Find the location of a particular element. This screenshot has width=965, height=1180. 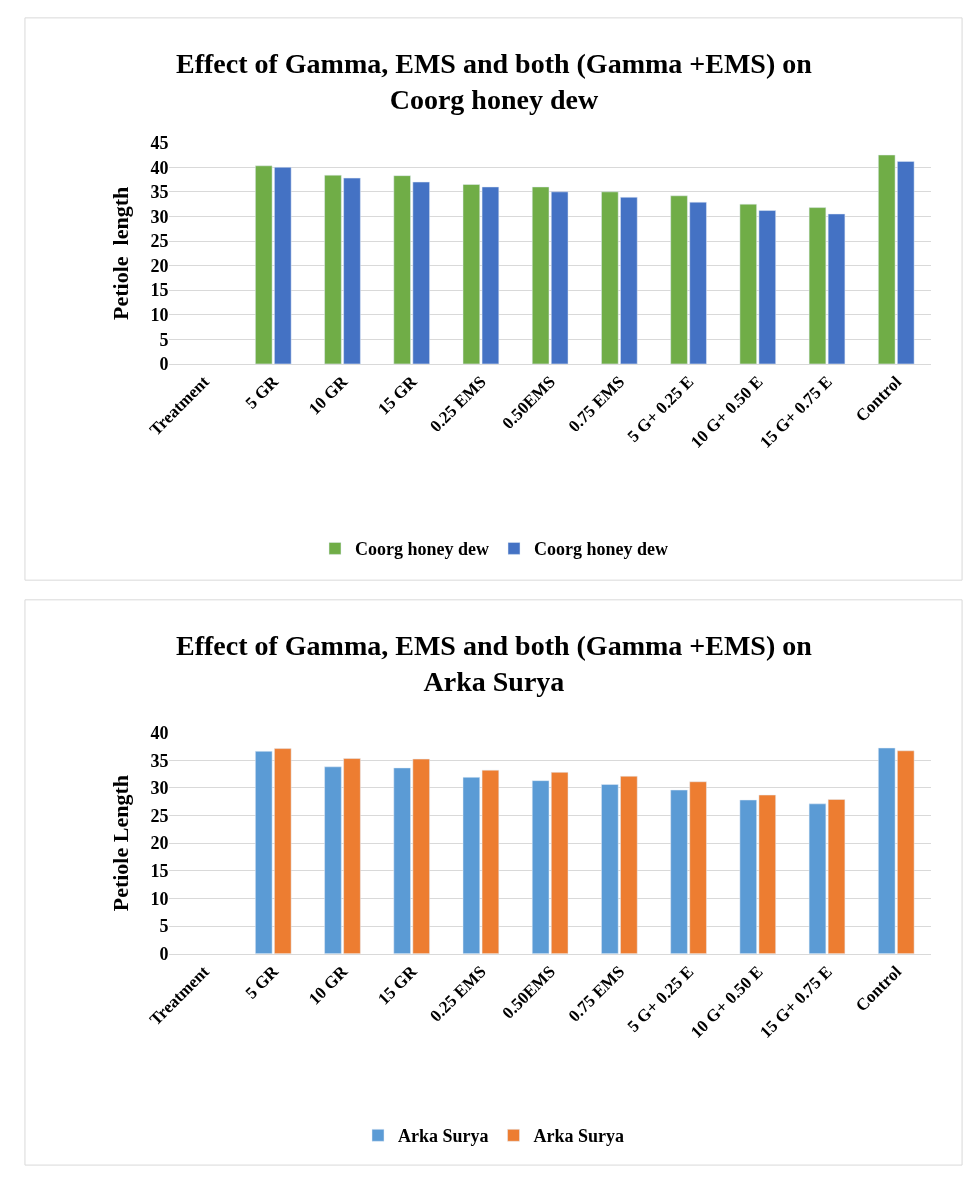

y-tick-label: 45 is located at coordinates (159, 143).